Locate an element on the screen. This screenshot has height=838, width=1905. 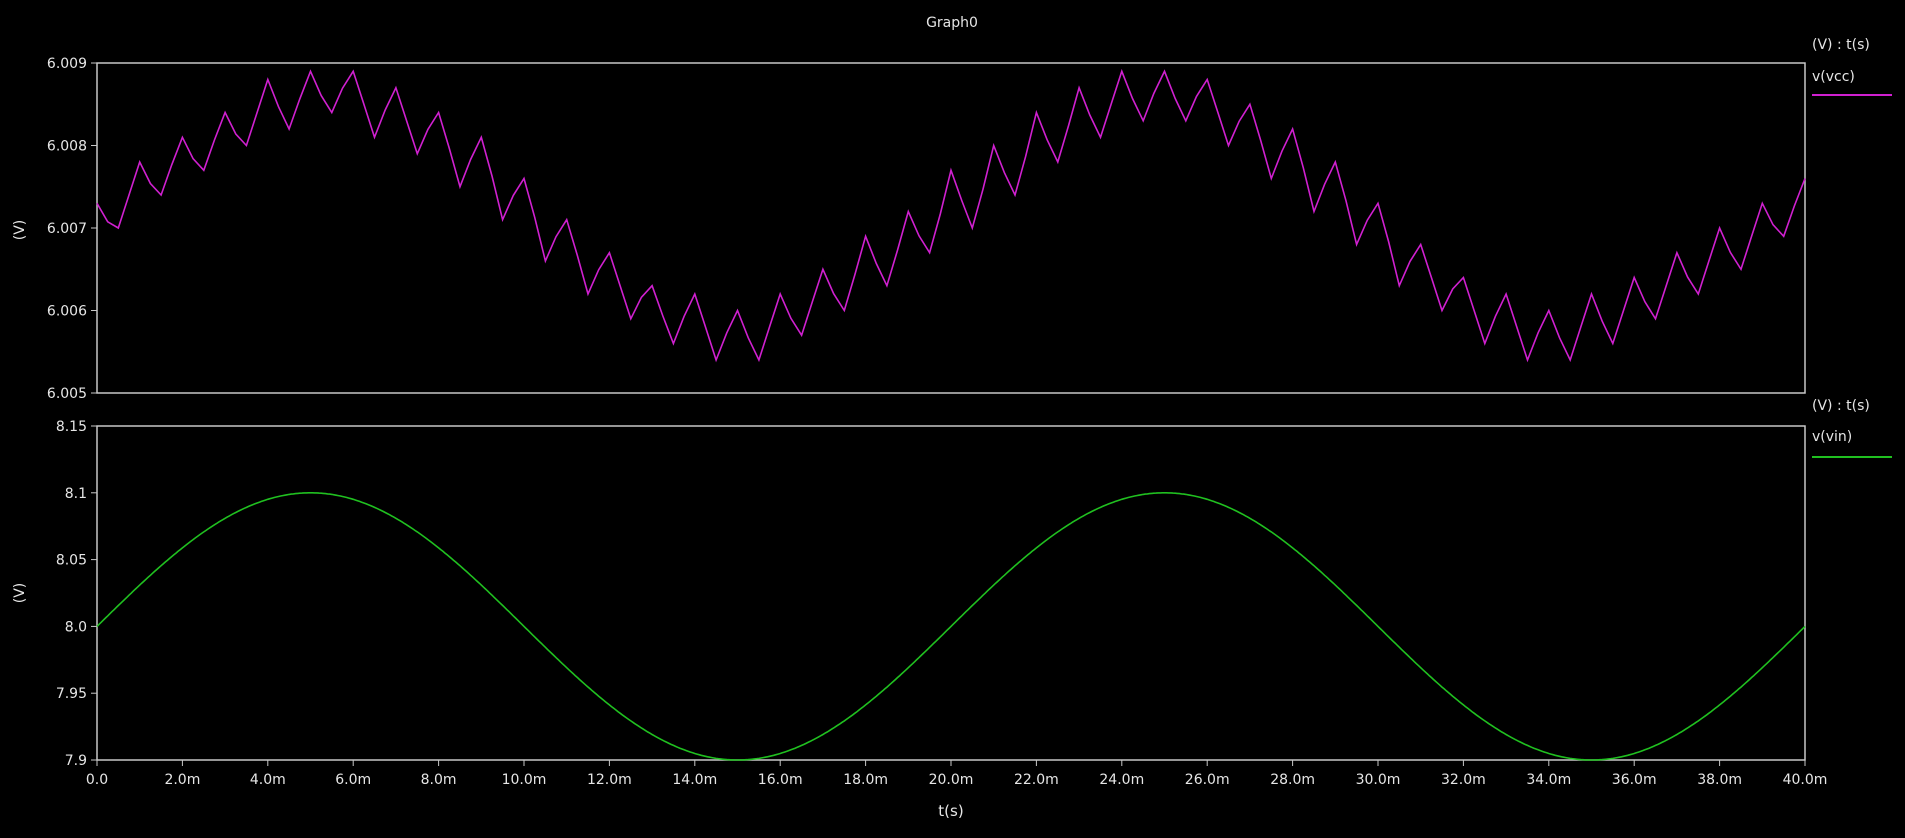
x-tick-label: 26.0m is located at coordinates (1207, 780).